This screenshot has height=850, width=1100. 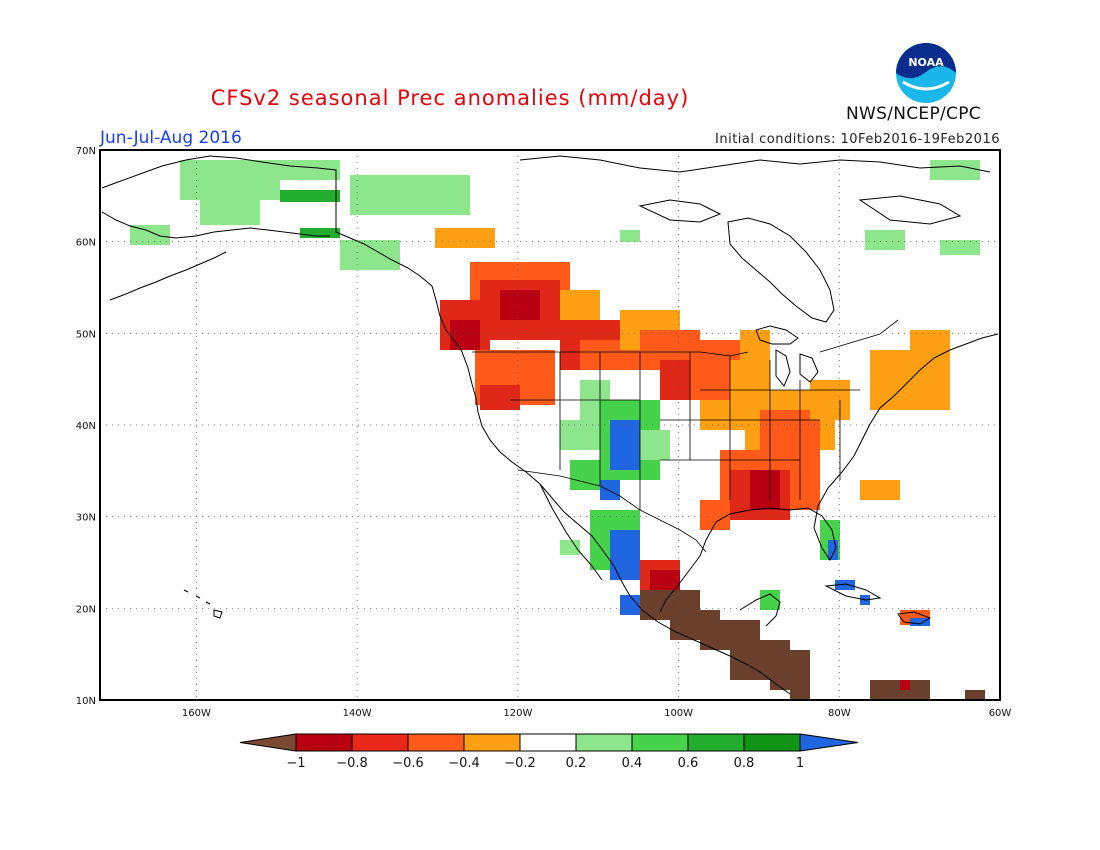 I want to click on colorbar-label: 0.8, so click(x=744, y=763).